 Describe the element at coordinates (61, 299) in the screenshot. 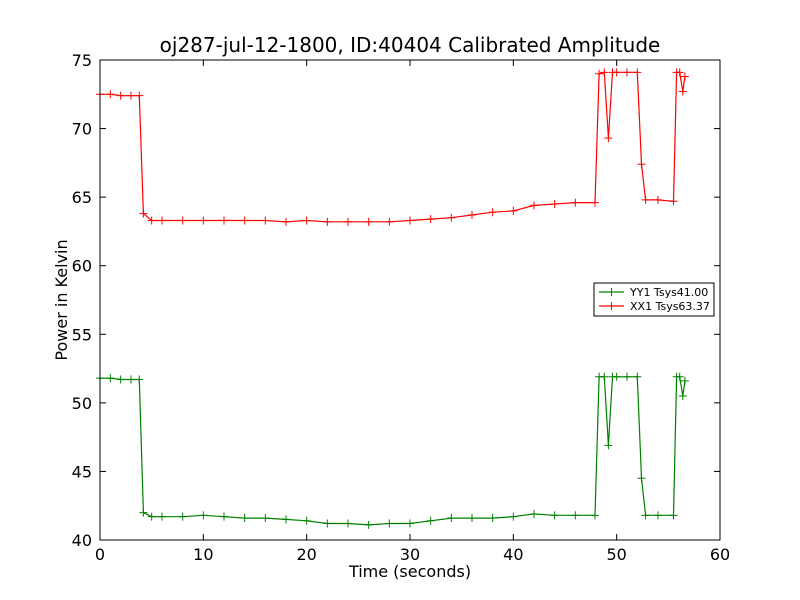

I see `y-axis-label: Power in Kelvin` at that location.